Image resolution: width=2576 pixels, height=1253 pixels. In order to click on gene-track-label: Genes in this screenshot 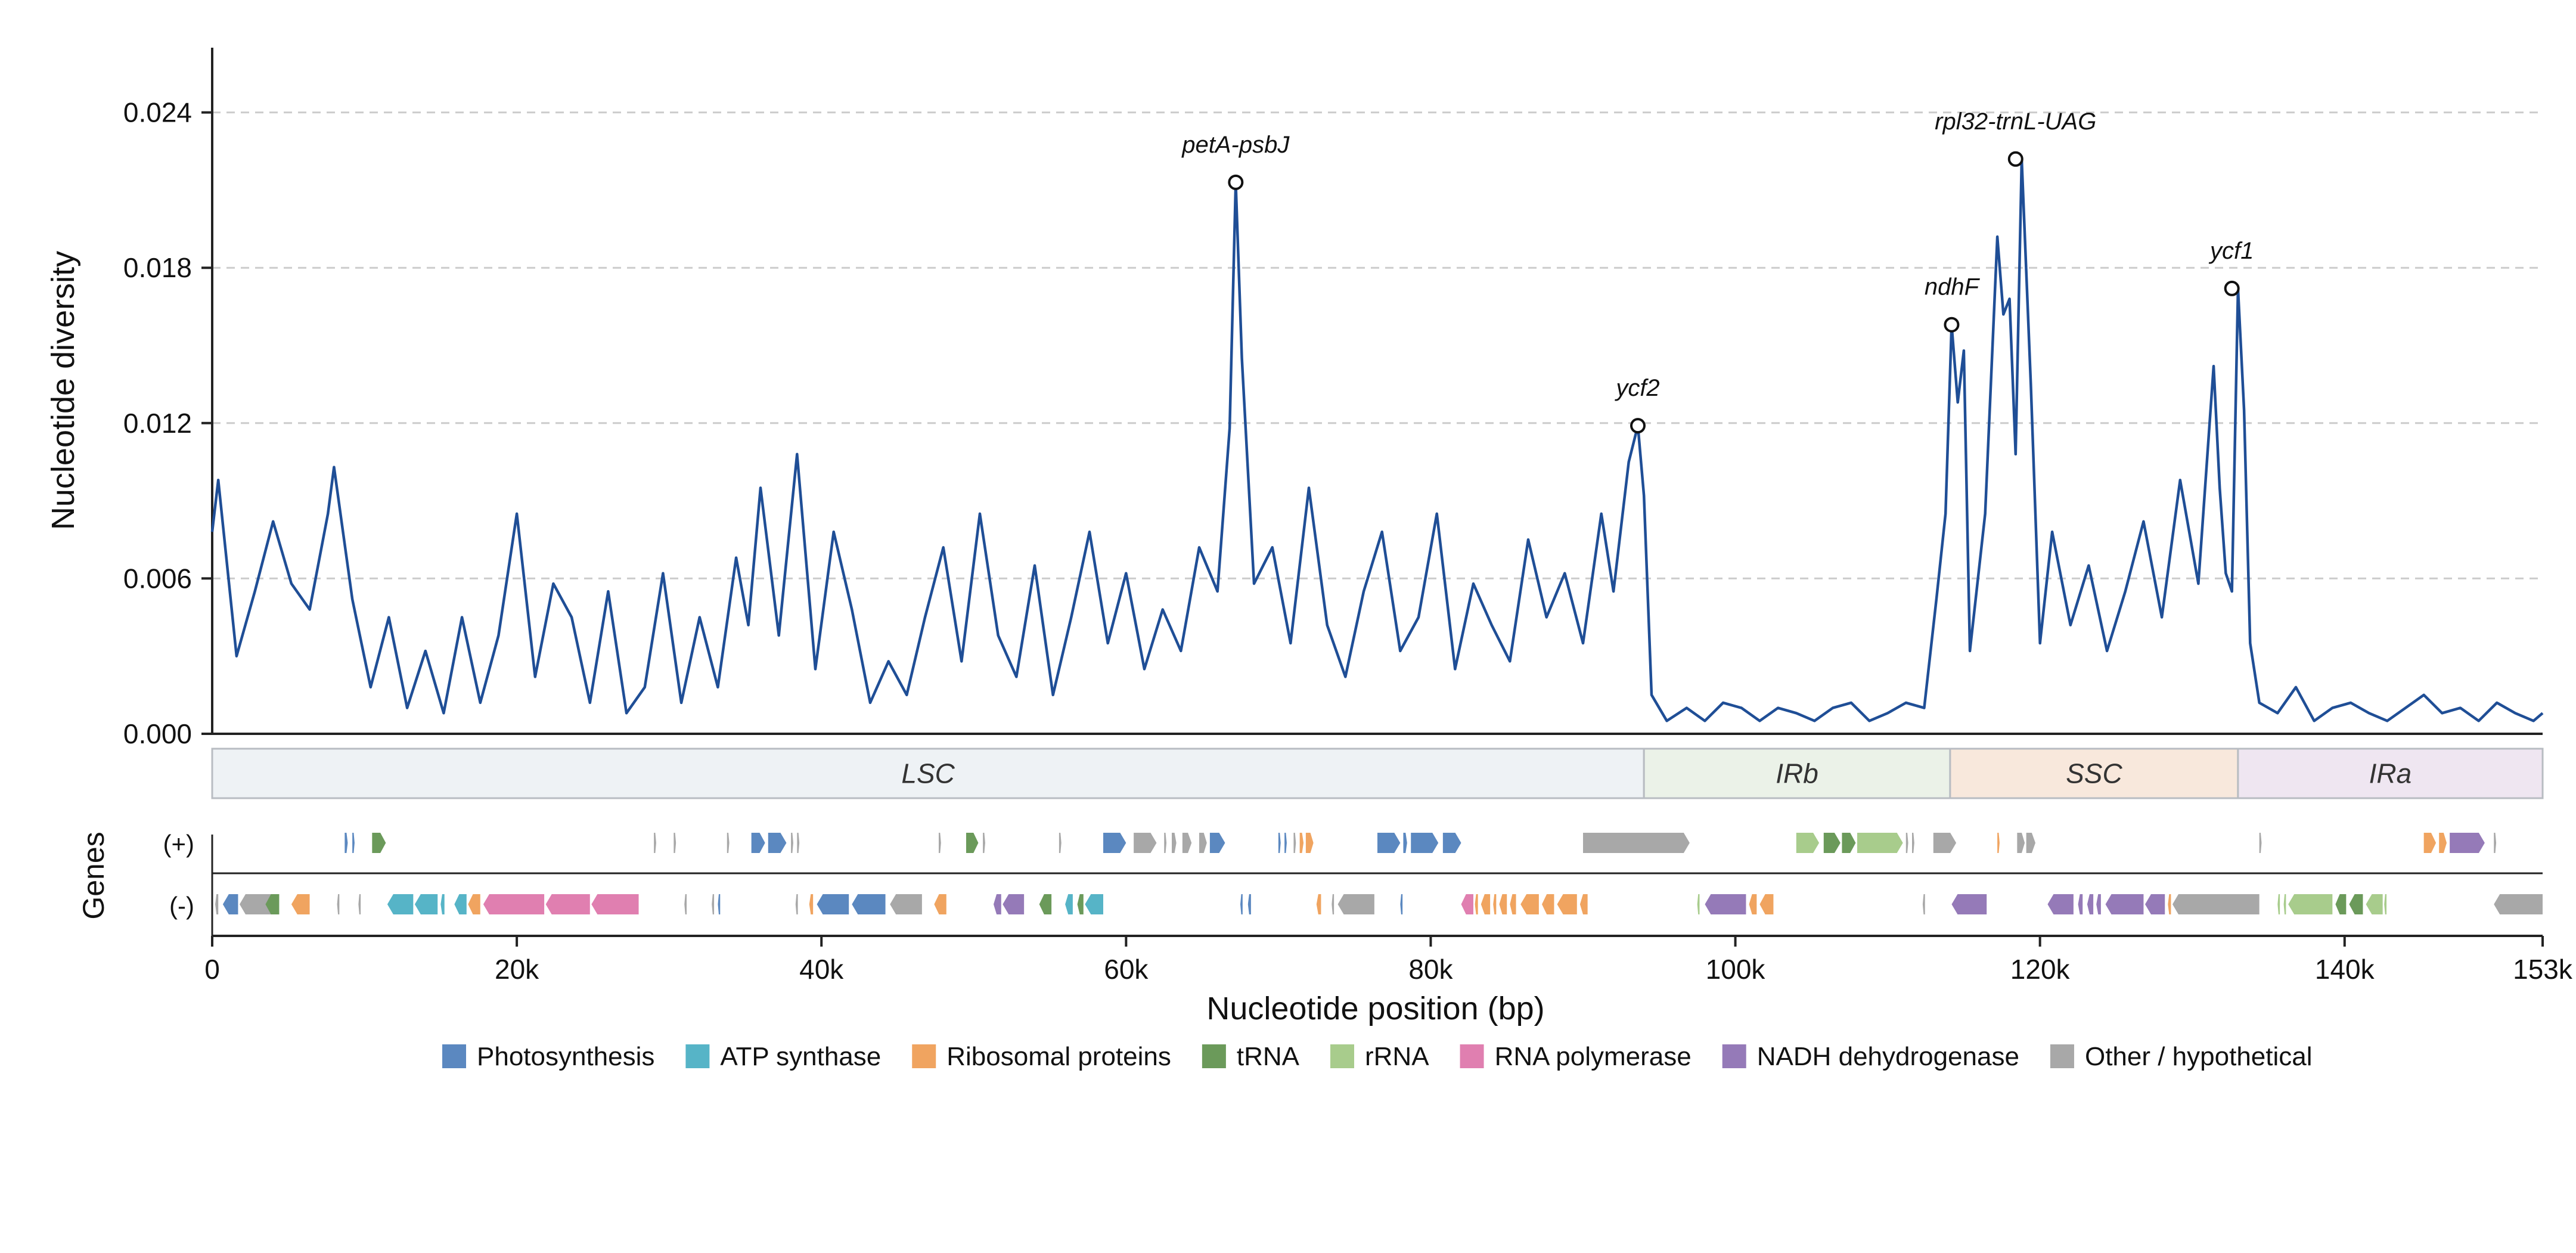, I will do `click(93, 875)`.